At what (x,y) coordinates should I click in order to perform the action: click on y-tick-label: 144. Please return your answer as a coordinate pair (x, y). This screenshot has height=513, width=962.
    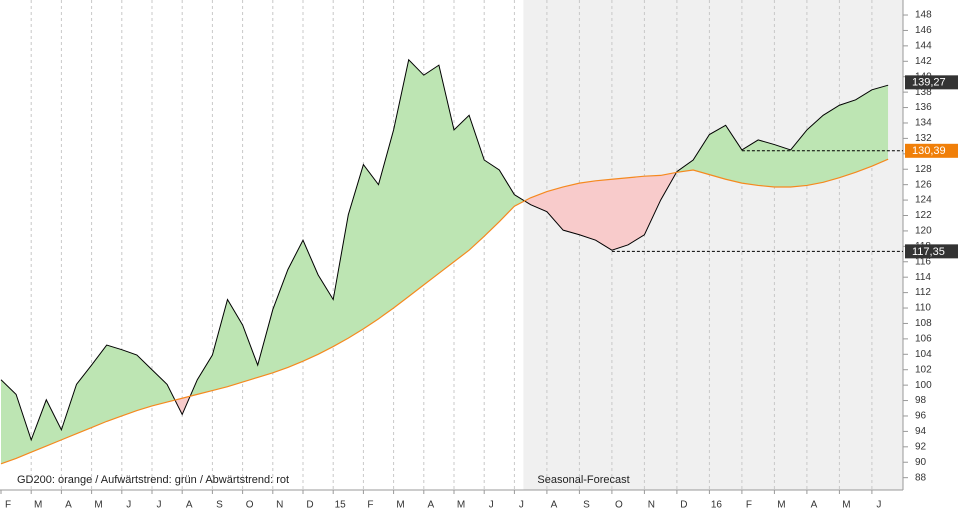
    Looking at the image, I should click on (923, 46).